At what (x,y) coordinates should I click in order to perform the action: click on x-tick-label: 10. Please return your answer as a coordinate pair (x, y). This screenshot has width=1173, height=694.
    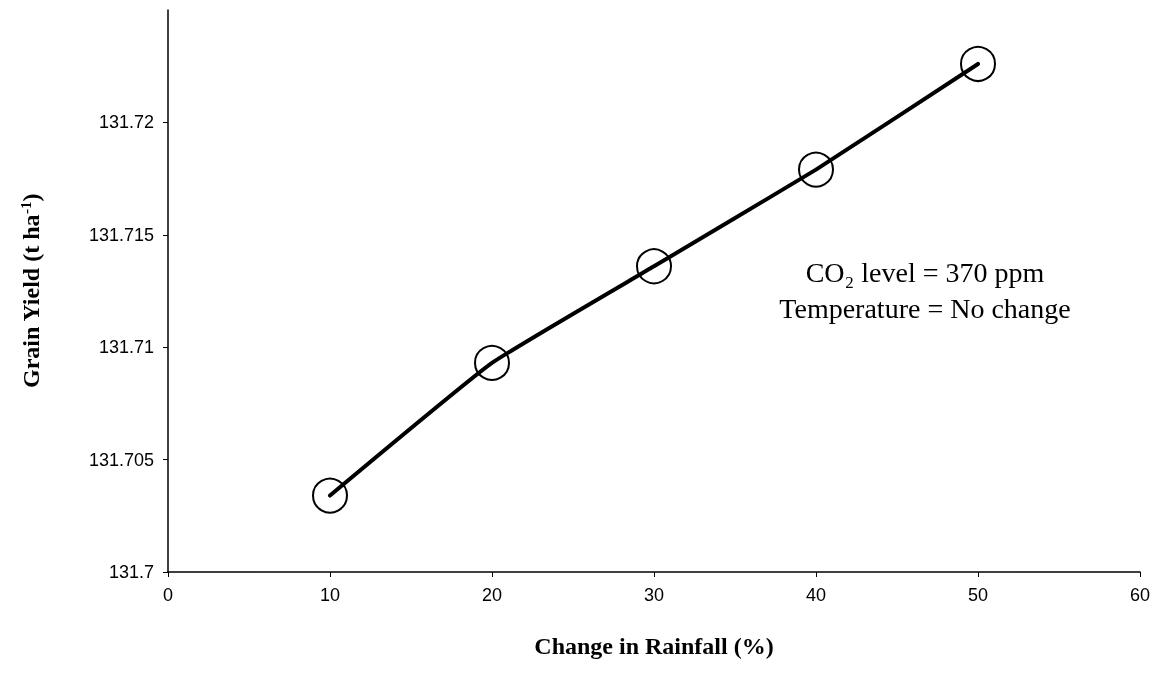
    Looking at the image, I should click on (330, 595).